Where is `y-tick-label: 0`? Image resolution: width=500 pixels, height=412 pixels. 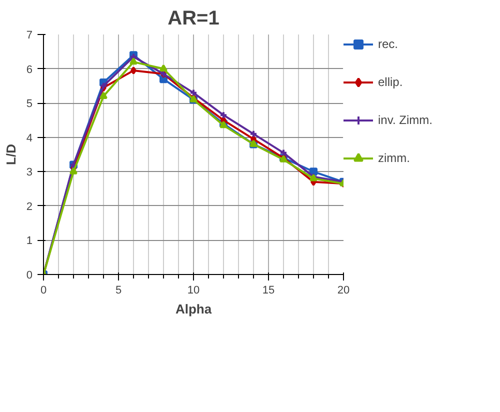 y-tick-label: 0 is located at coordinates (29, 276).